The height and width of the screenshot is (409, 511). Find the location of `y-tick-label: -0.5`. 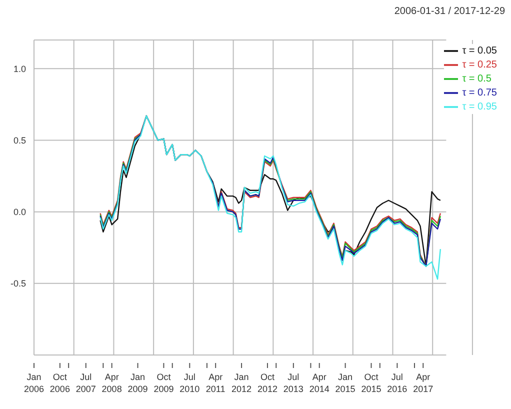

y-tick-label: -0.5 is located at coordinates (18, 283).